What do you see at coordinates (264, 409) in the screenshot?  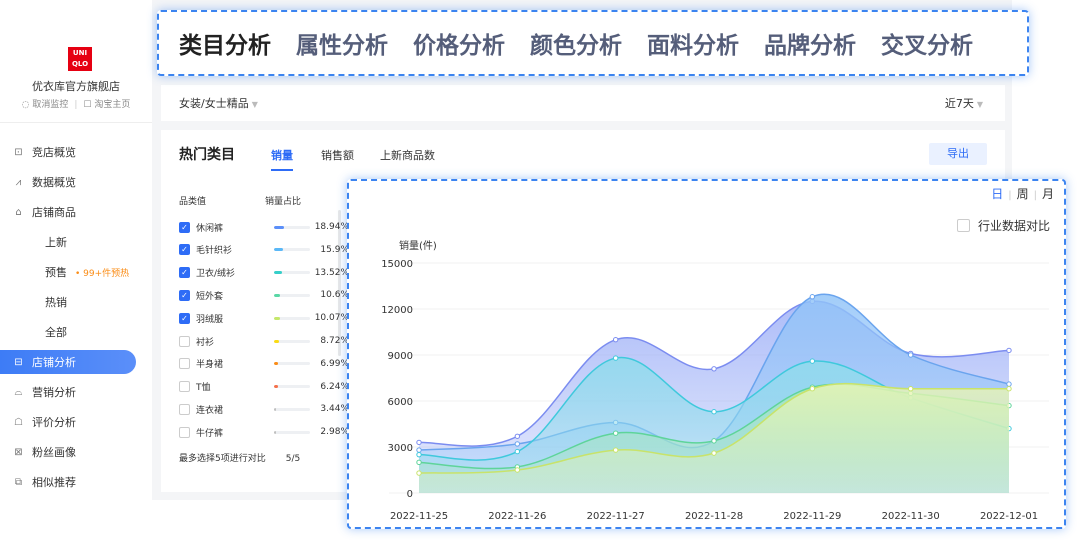 I see `category-row: 连衣裙 3.44%` at bounding box center [264, 409].